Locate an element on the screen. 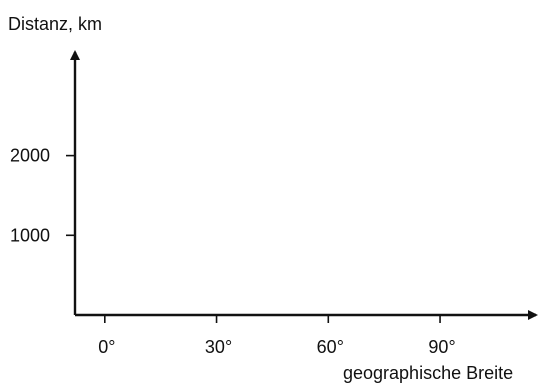  x-axis-label: geographische Breite is located at coordinates (428, 373).